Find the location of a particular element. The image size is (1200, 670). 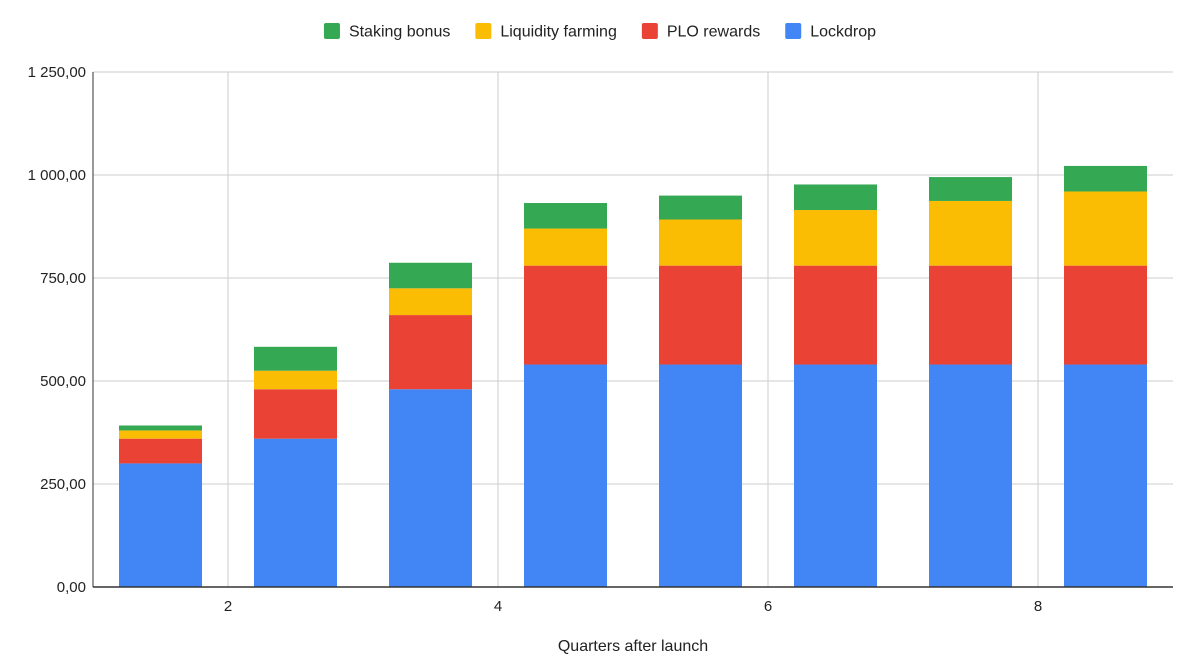

legend-item-liquidity-farming: Liquidity farming is located at coordinates (546, 32).